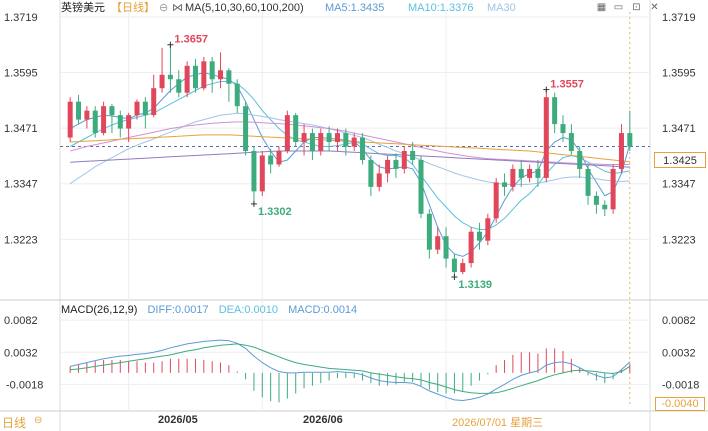 The height and width of the screenshot is (431, 708). I want to click on price-tick-left: 1.3719, so click(21, 18).